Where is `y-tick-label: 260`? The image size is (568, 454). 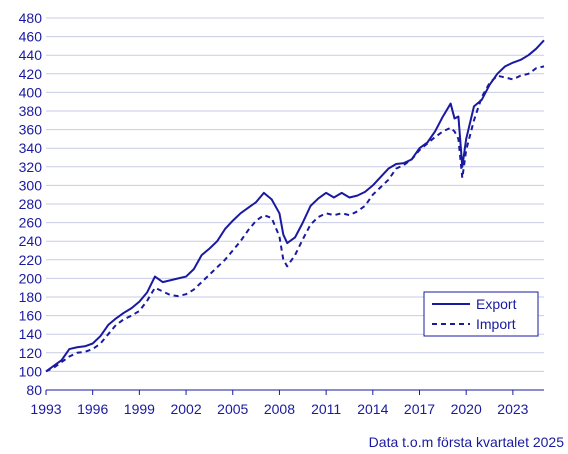
y-tick-label: 260 is located at coordinates (31, 223).